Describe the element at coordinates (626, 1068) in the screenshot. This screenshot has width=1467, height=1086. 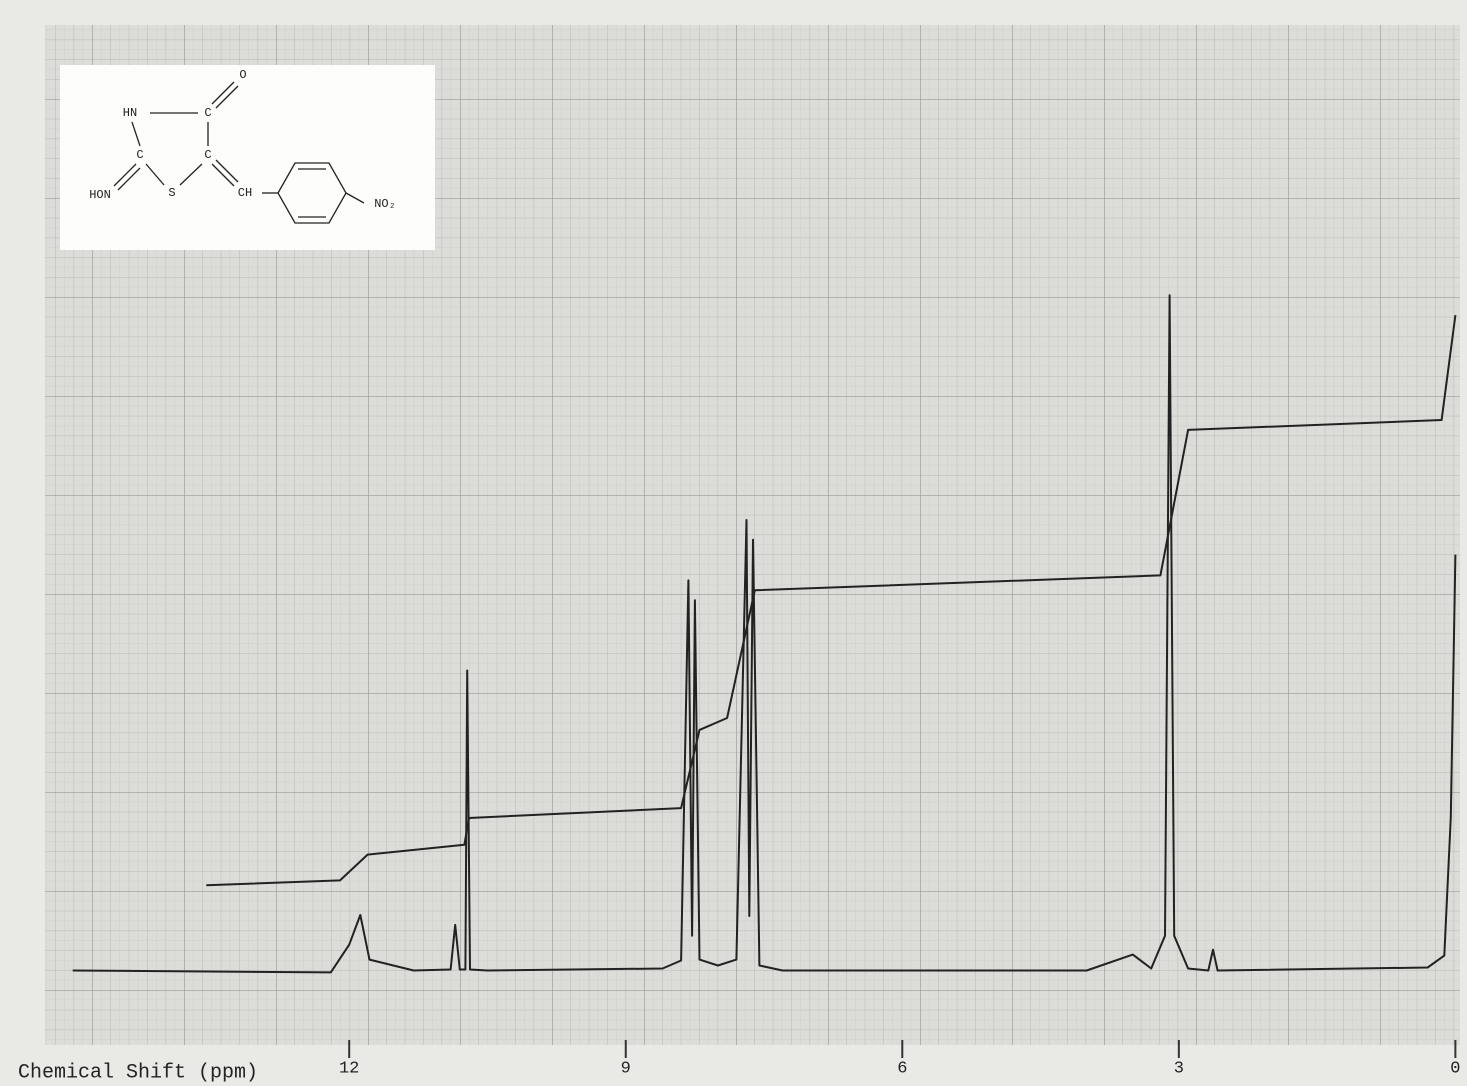
I see `x-tick-label: 9` at that location.